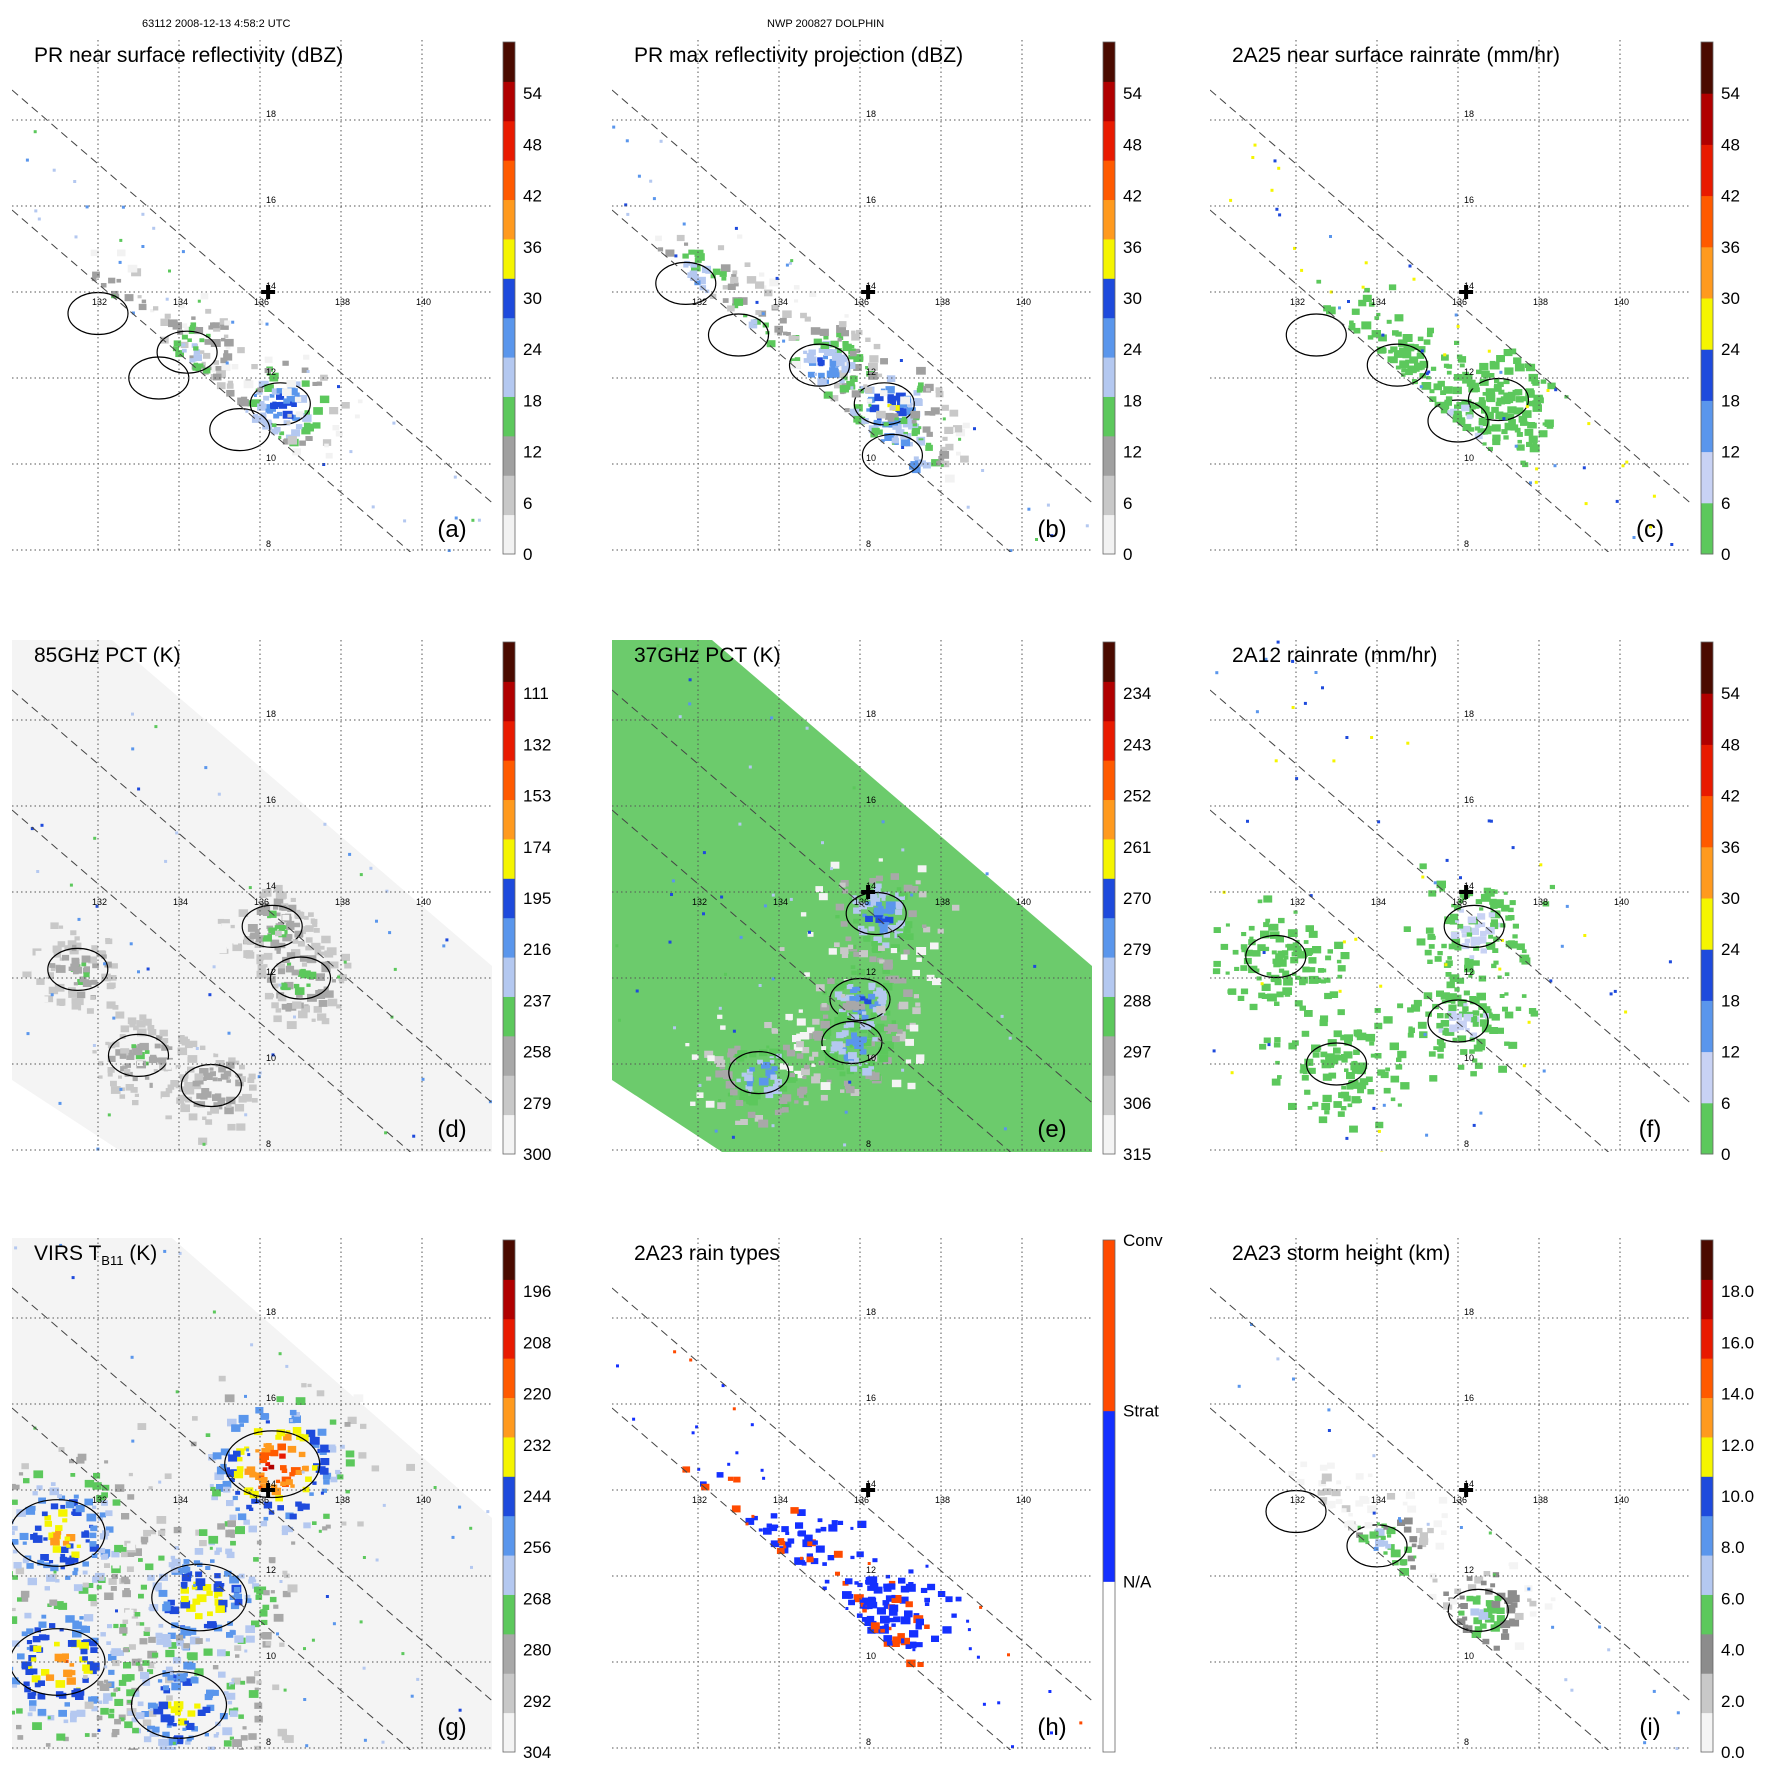 The image size is (1771, 1771). I want to click on tick-label-lon: 140, so click(423, 902).